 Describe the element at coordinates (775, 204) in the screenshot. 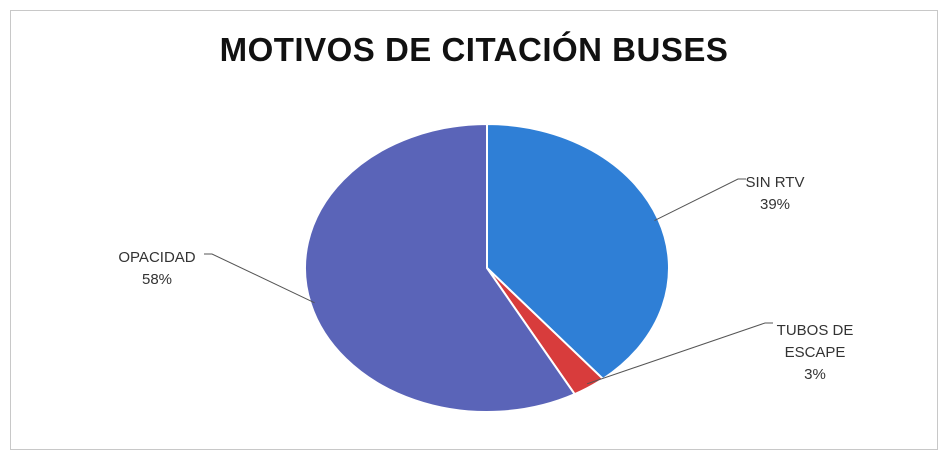

I see `data-label-percent: 39%` at that location.